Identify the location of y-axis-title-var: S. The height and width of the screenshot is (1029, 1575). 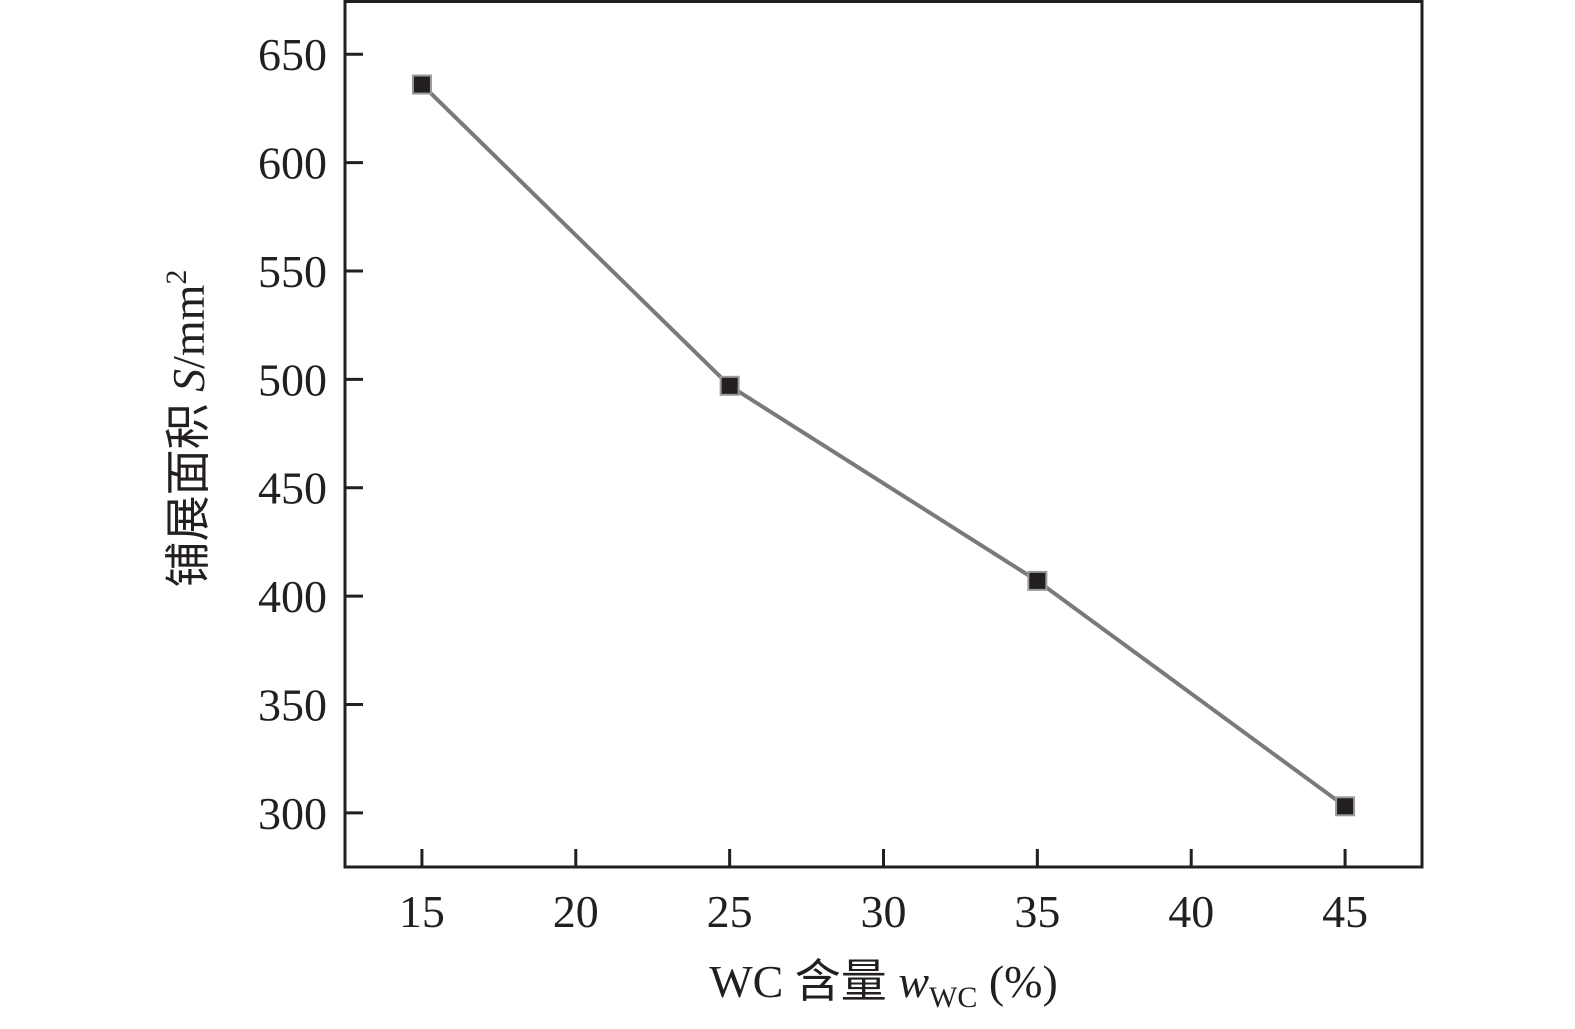
(188, 380).